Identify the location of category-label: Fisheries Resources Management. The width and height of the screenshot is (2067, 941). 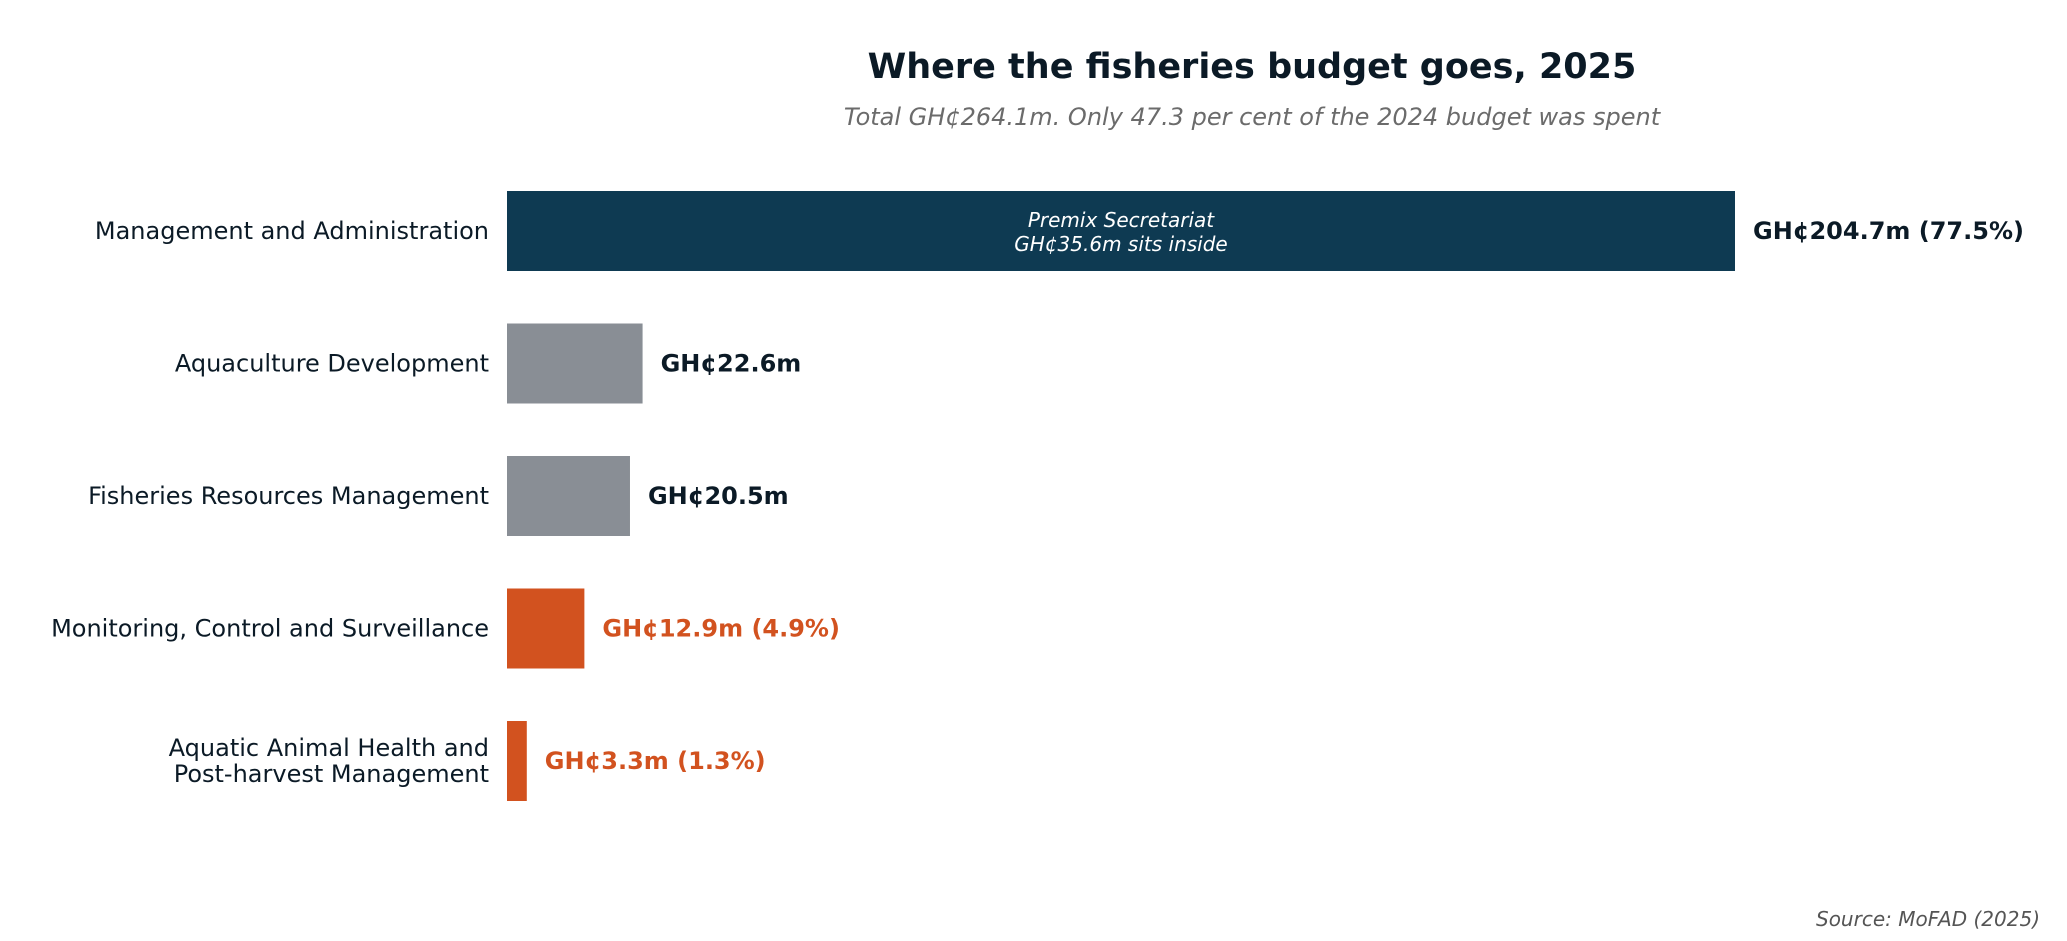
(288, 496).